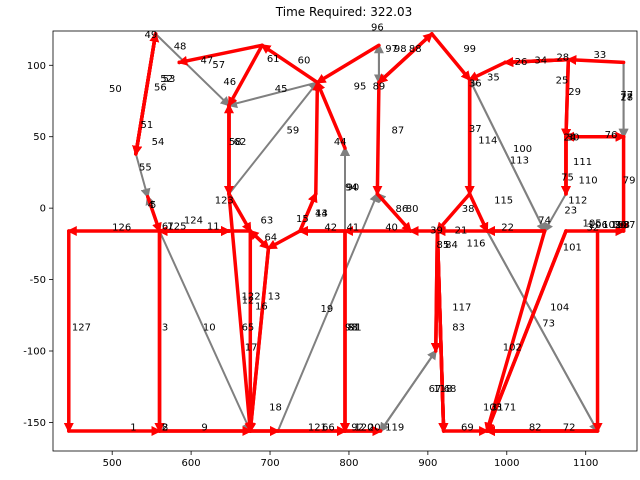 This screenshot has width=640, height=480. Describe the element at coordinates (207, 61) in the screenshot. I see `edge-label-47: 47` at that location.